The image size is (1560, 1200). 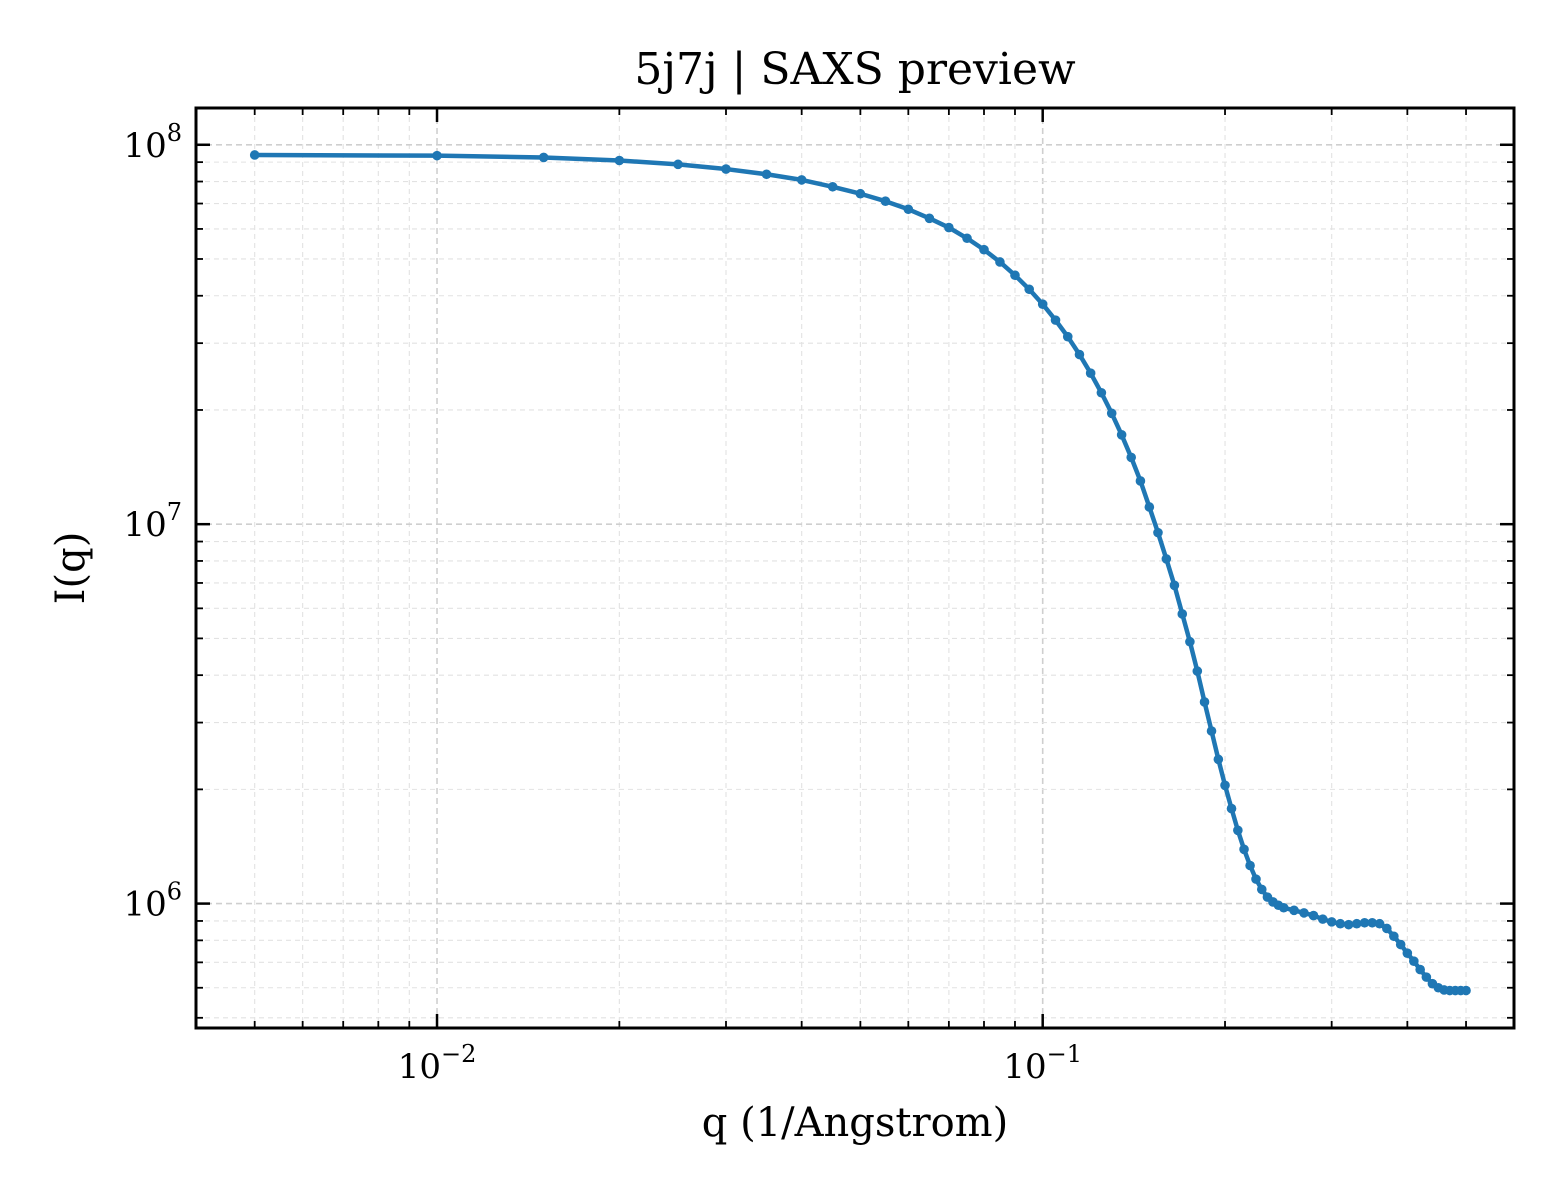 What do you see at coordinates (71, 568) in the screenshot?
I see `y-axis-label: I(q)` at bounding box center [71, 568].